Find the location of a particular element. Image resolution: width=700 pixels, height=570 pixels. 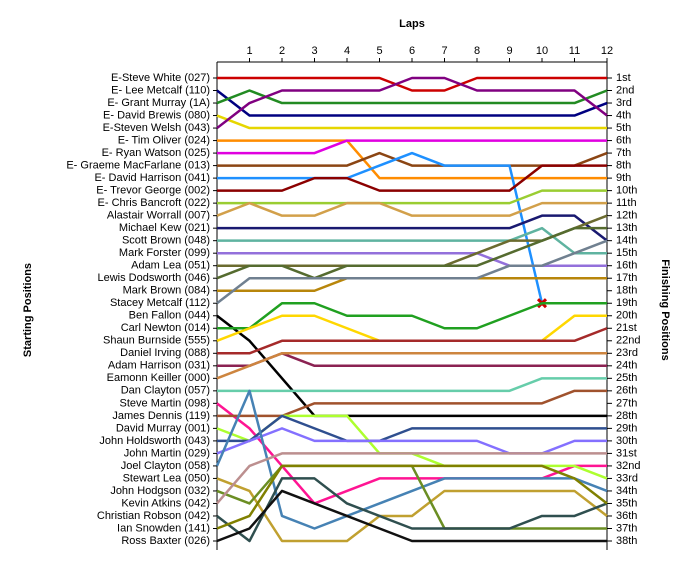

y2-tick-label: 6th is located at coordinates (623, 140).